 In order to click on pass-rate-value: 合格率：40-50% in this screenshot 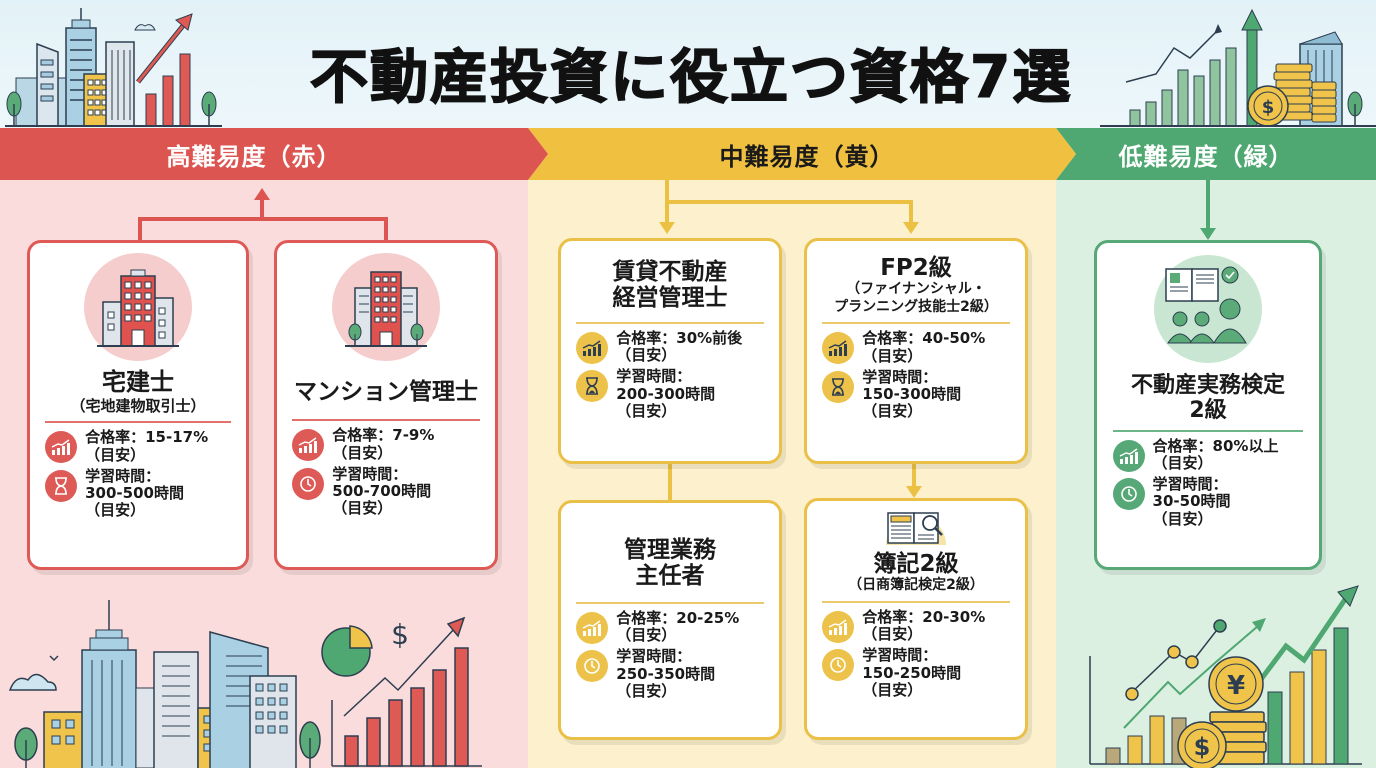, I will do `click(924, 338)`.